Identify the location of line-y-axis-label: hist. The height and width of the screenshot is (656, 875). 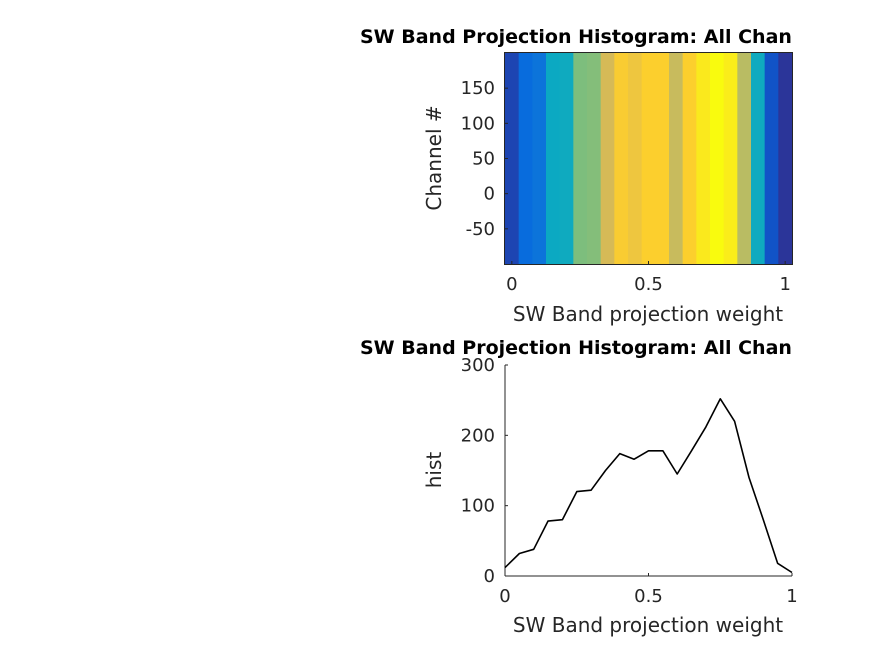
(434, 470).